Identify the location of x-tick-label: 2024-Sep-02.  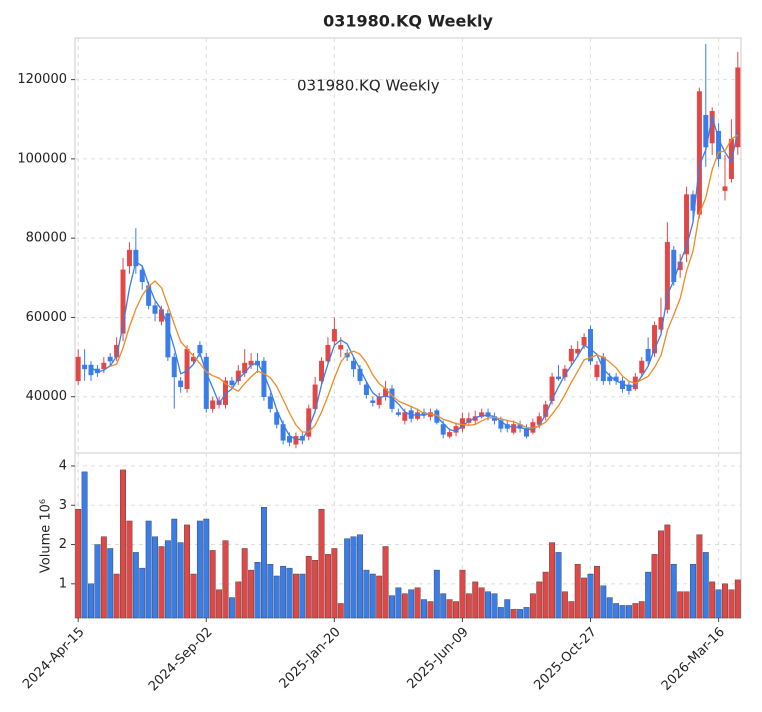
(181, 660).